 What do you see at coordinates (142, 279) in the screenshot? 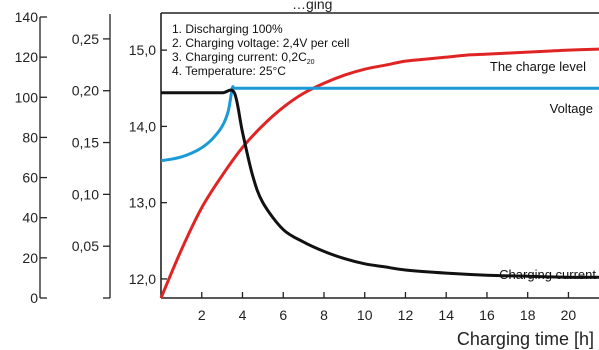
I see `voltage-axis-tick-label: 12,0` at bounding box center [142, 279].